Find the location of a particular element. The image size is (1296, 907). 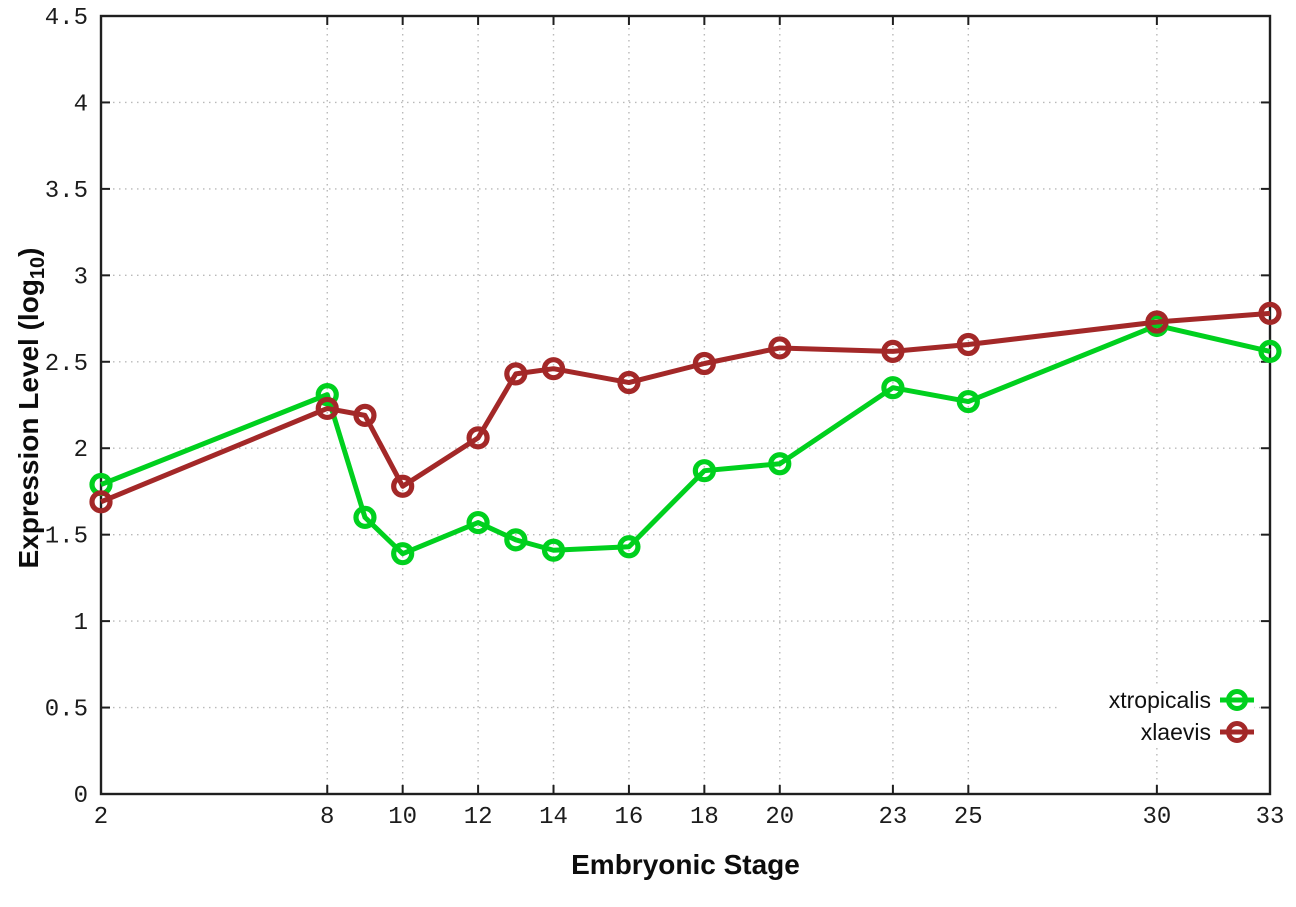

y-axis-title-main: Expression Level (log is located at coordinates (28, 424).